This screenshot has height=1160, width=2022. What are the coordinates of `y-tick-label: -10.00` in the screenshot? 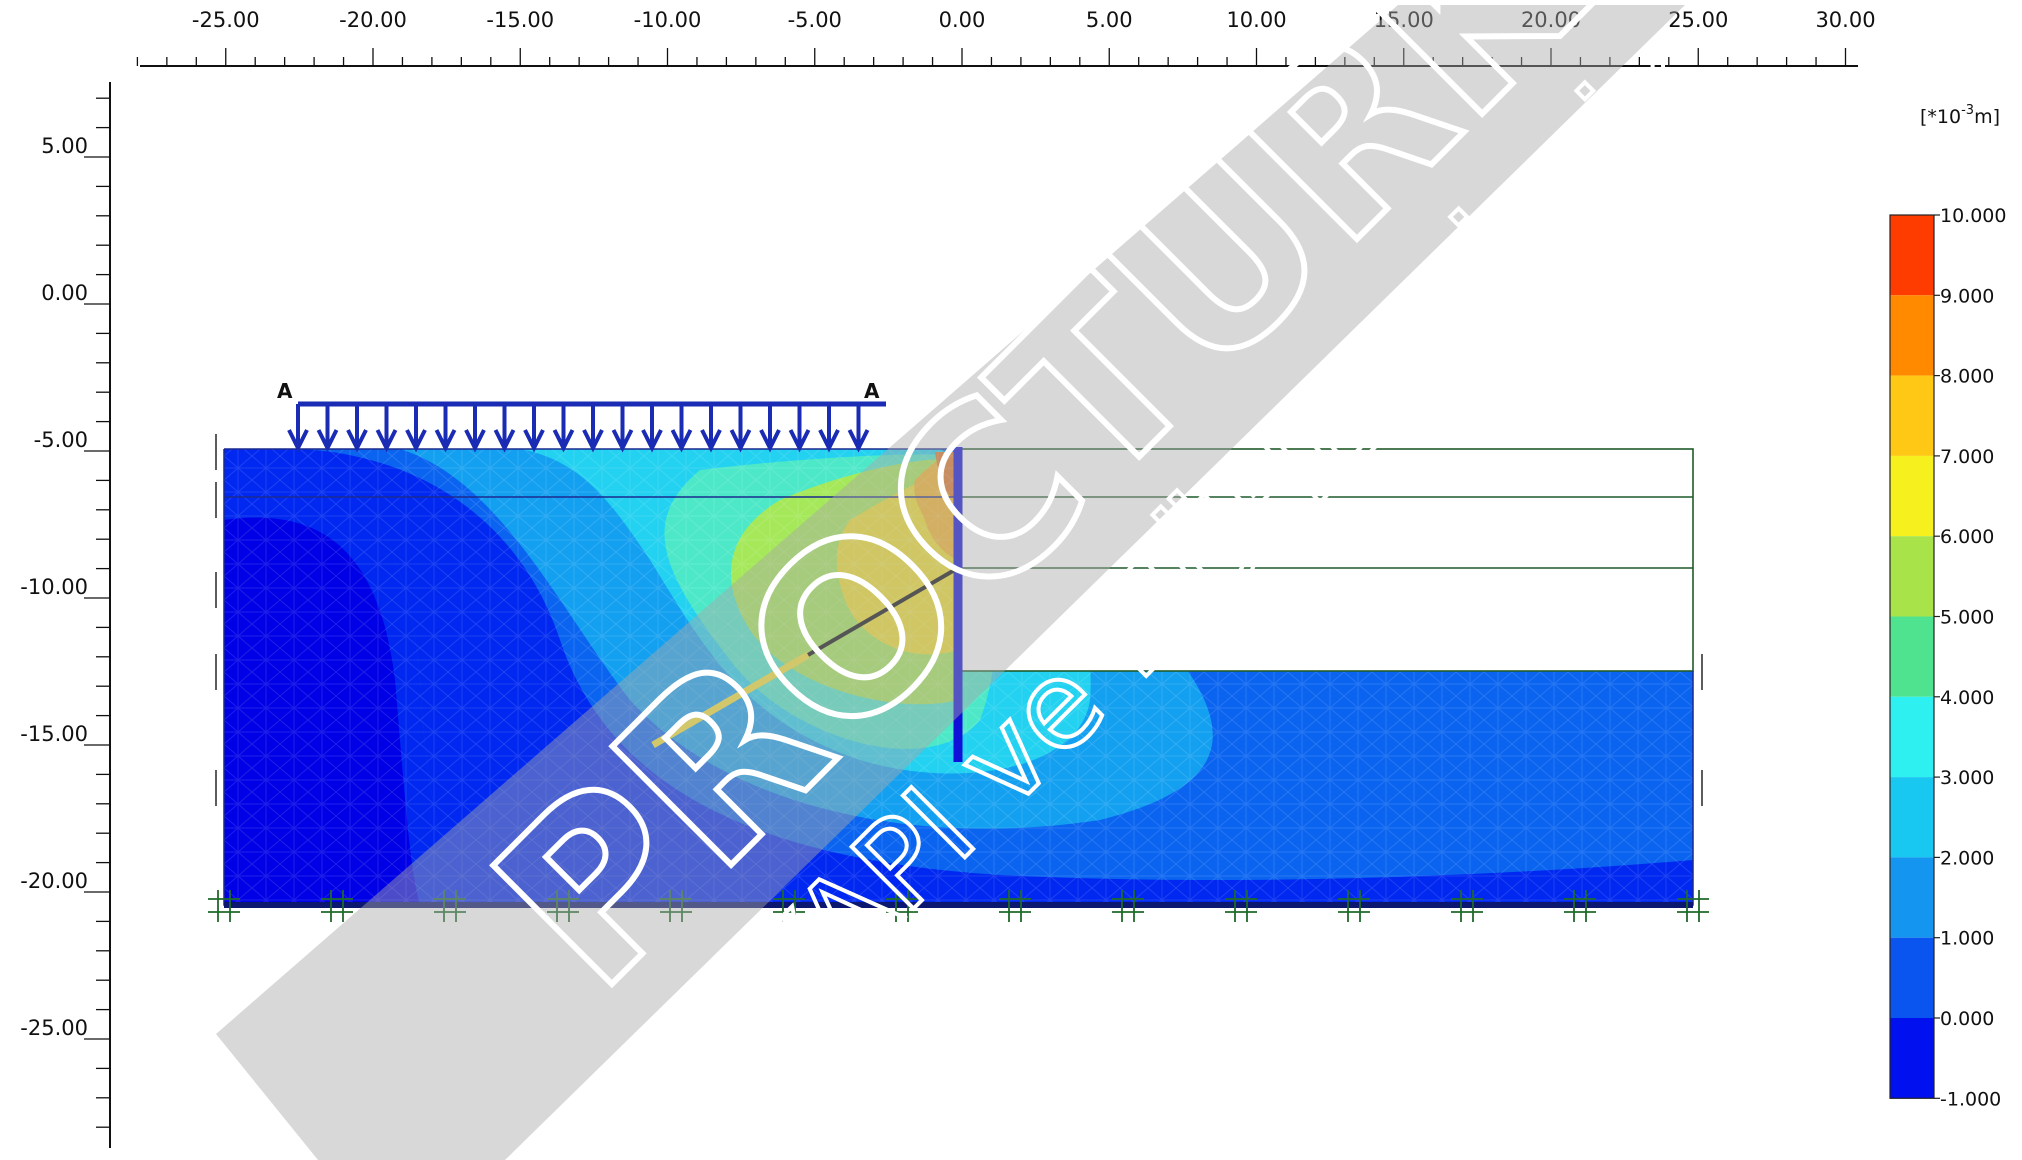 It's located at (54, 587).